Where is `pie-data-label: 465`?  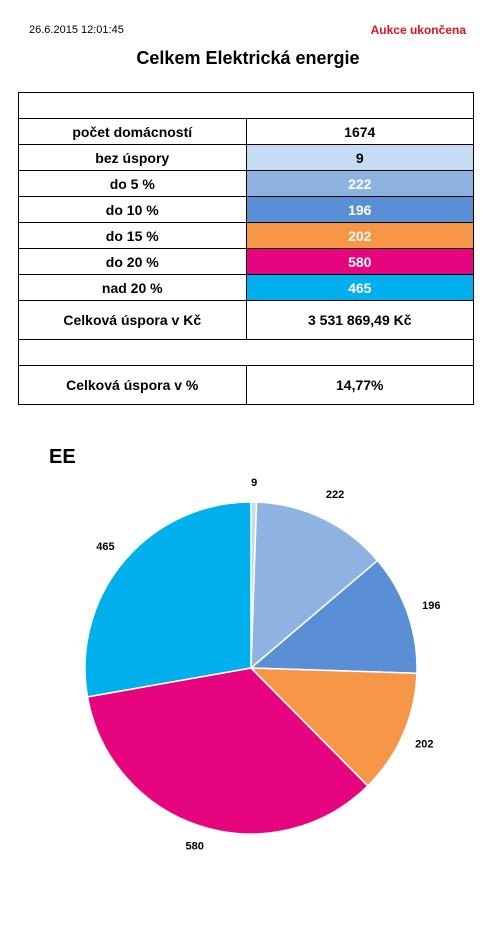
pie-data-label: 465 is located at coordinates (105, 547).